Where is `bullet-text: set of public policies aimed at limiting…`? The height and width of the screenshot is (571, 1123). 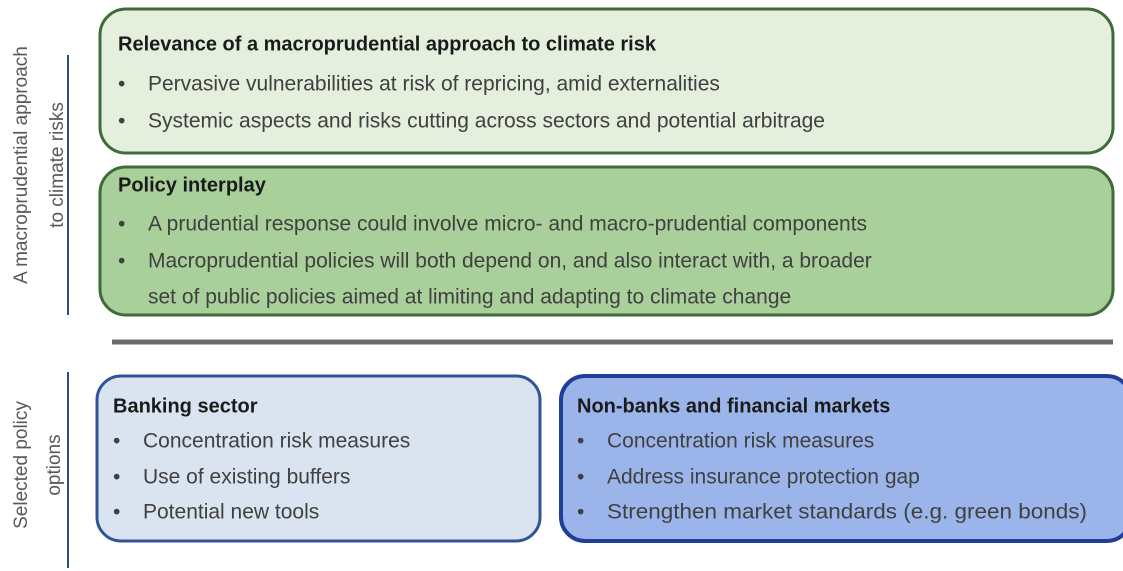 bullet-text: set of public policies aimed at limiting… is located at coordinates (469, 297).